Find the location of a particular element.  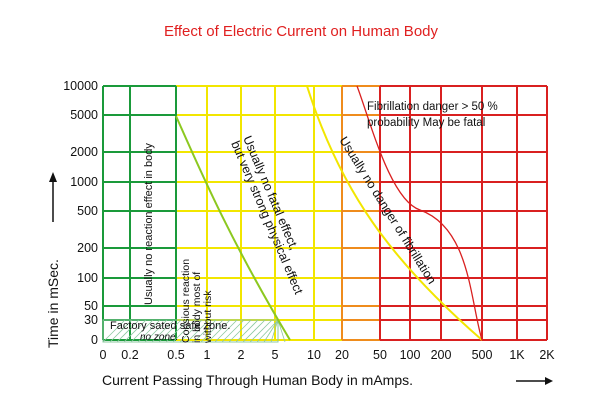

y-axis-arrowhead is located at coordinates (53, 177).